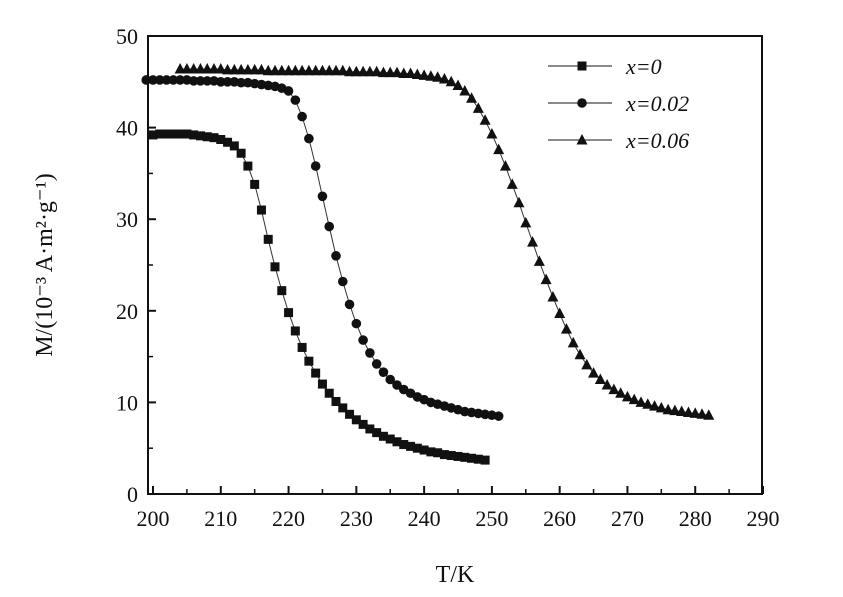 This screenshot has width=843, height=597. What do you see at coordinates (132, 494) in the screenshot?
I see `y-tick-label: 0` at bounding box center [132, 494].